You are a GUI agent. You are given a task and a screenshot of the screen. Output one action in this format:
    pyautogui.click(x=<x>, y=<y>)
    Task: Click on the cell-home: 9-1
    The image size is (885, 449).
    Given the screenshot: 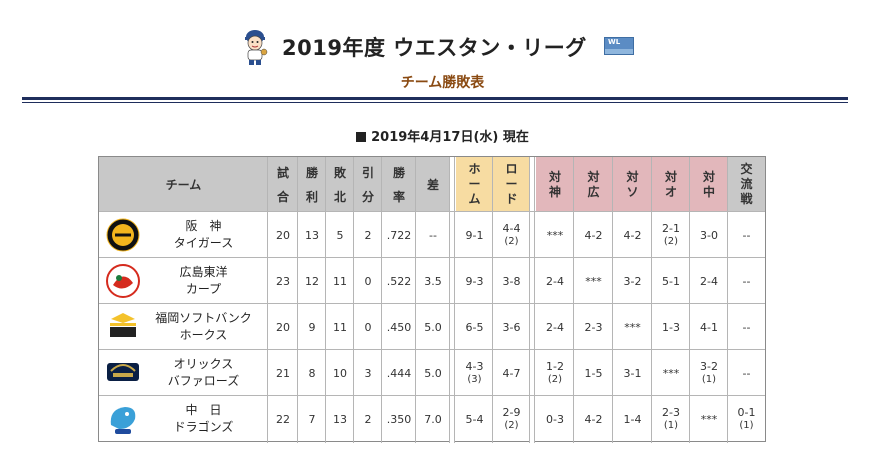 What is the action you would take?
    pyautogui.click(x=474, y=235)
    